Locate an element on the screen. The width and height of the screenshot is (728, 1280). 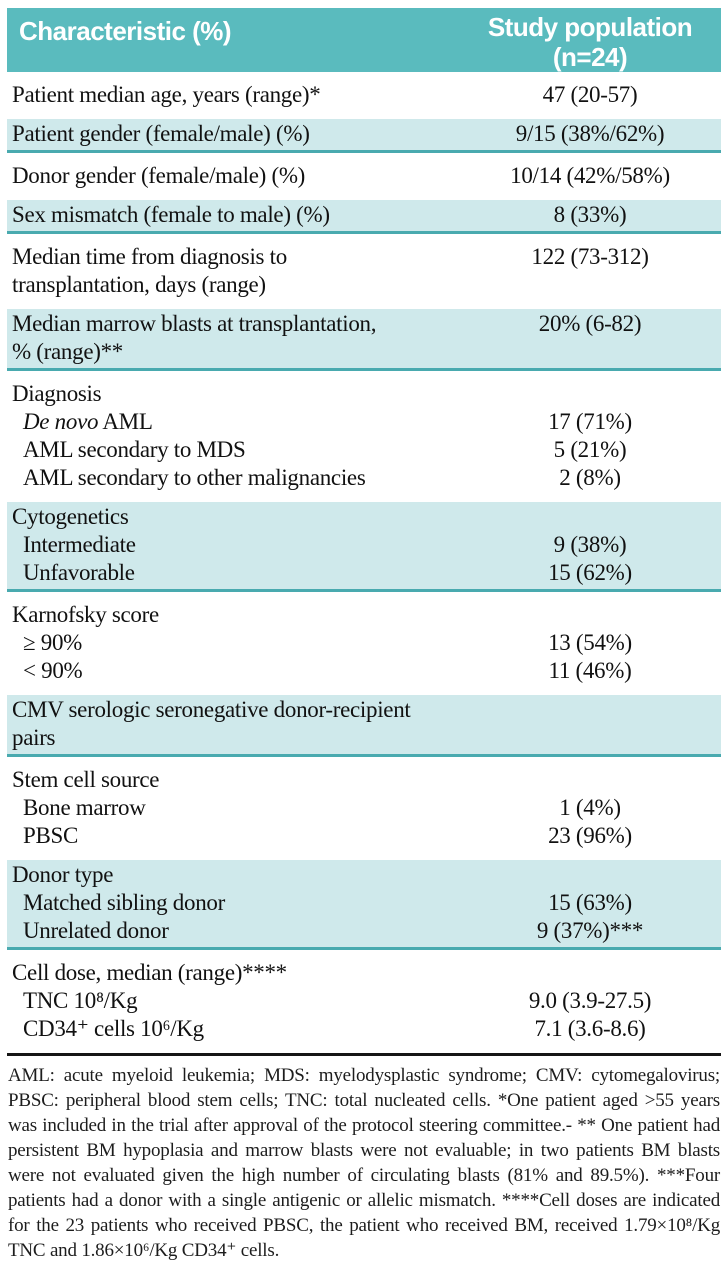
table-row: Diagnosis is located at coordinates (364, 394).